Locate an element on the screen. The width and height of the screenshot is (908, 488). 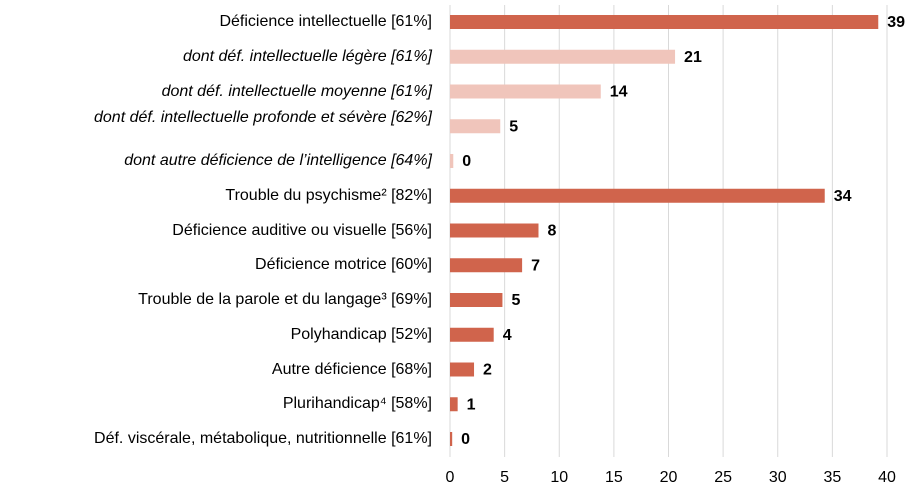
x-tick-label: 30 is located at coordinates (778, 477).